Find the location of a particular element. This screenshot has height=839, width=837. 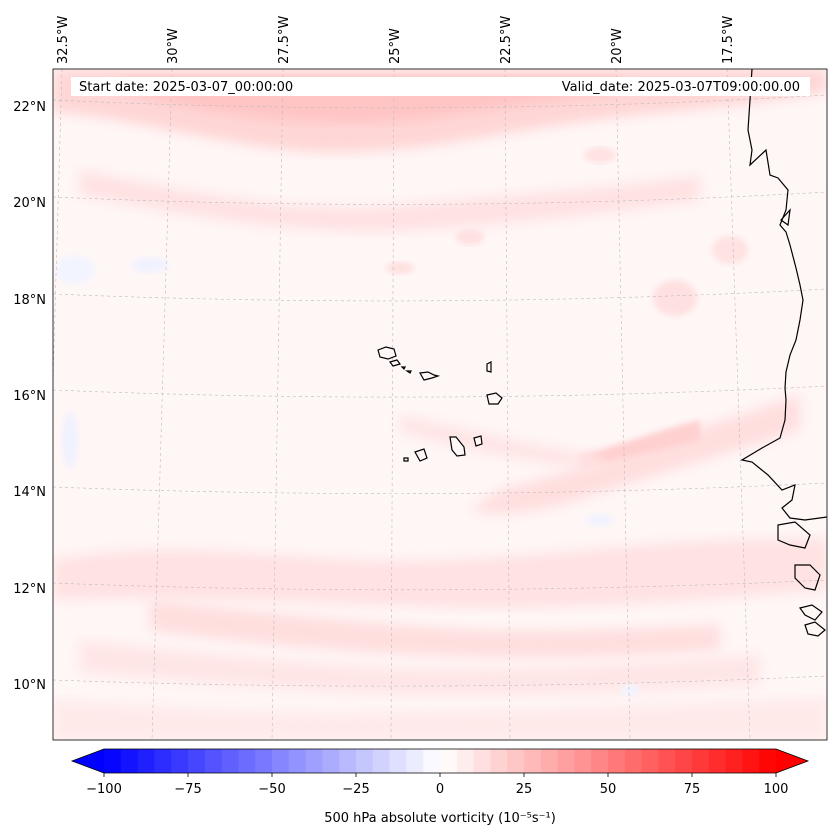

lon-label: 25°W is located at coordinates (395, 46).